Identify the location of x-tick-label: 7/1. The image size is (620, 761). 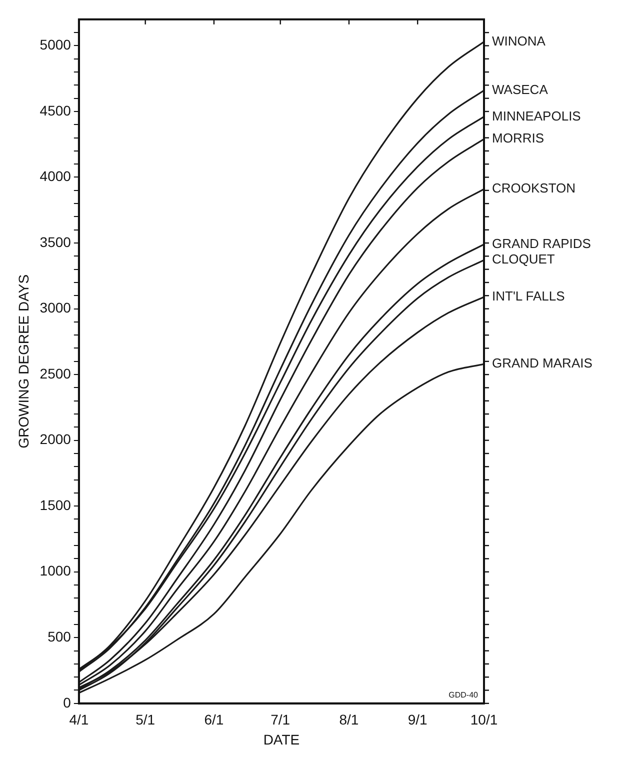
(280, 720).